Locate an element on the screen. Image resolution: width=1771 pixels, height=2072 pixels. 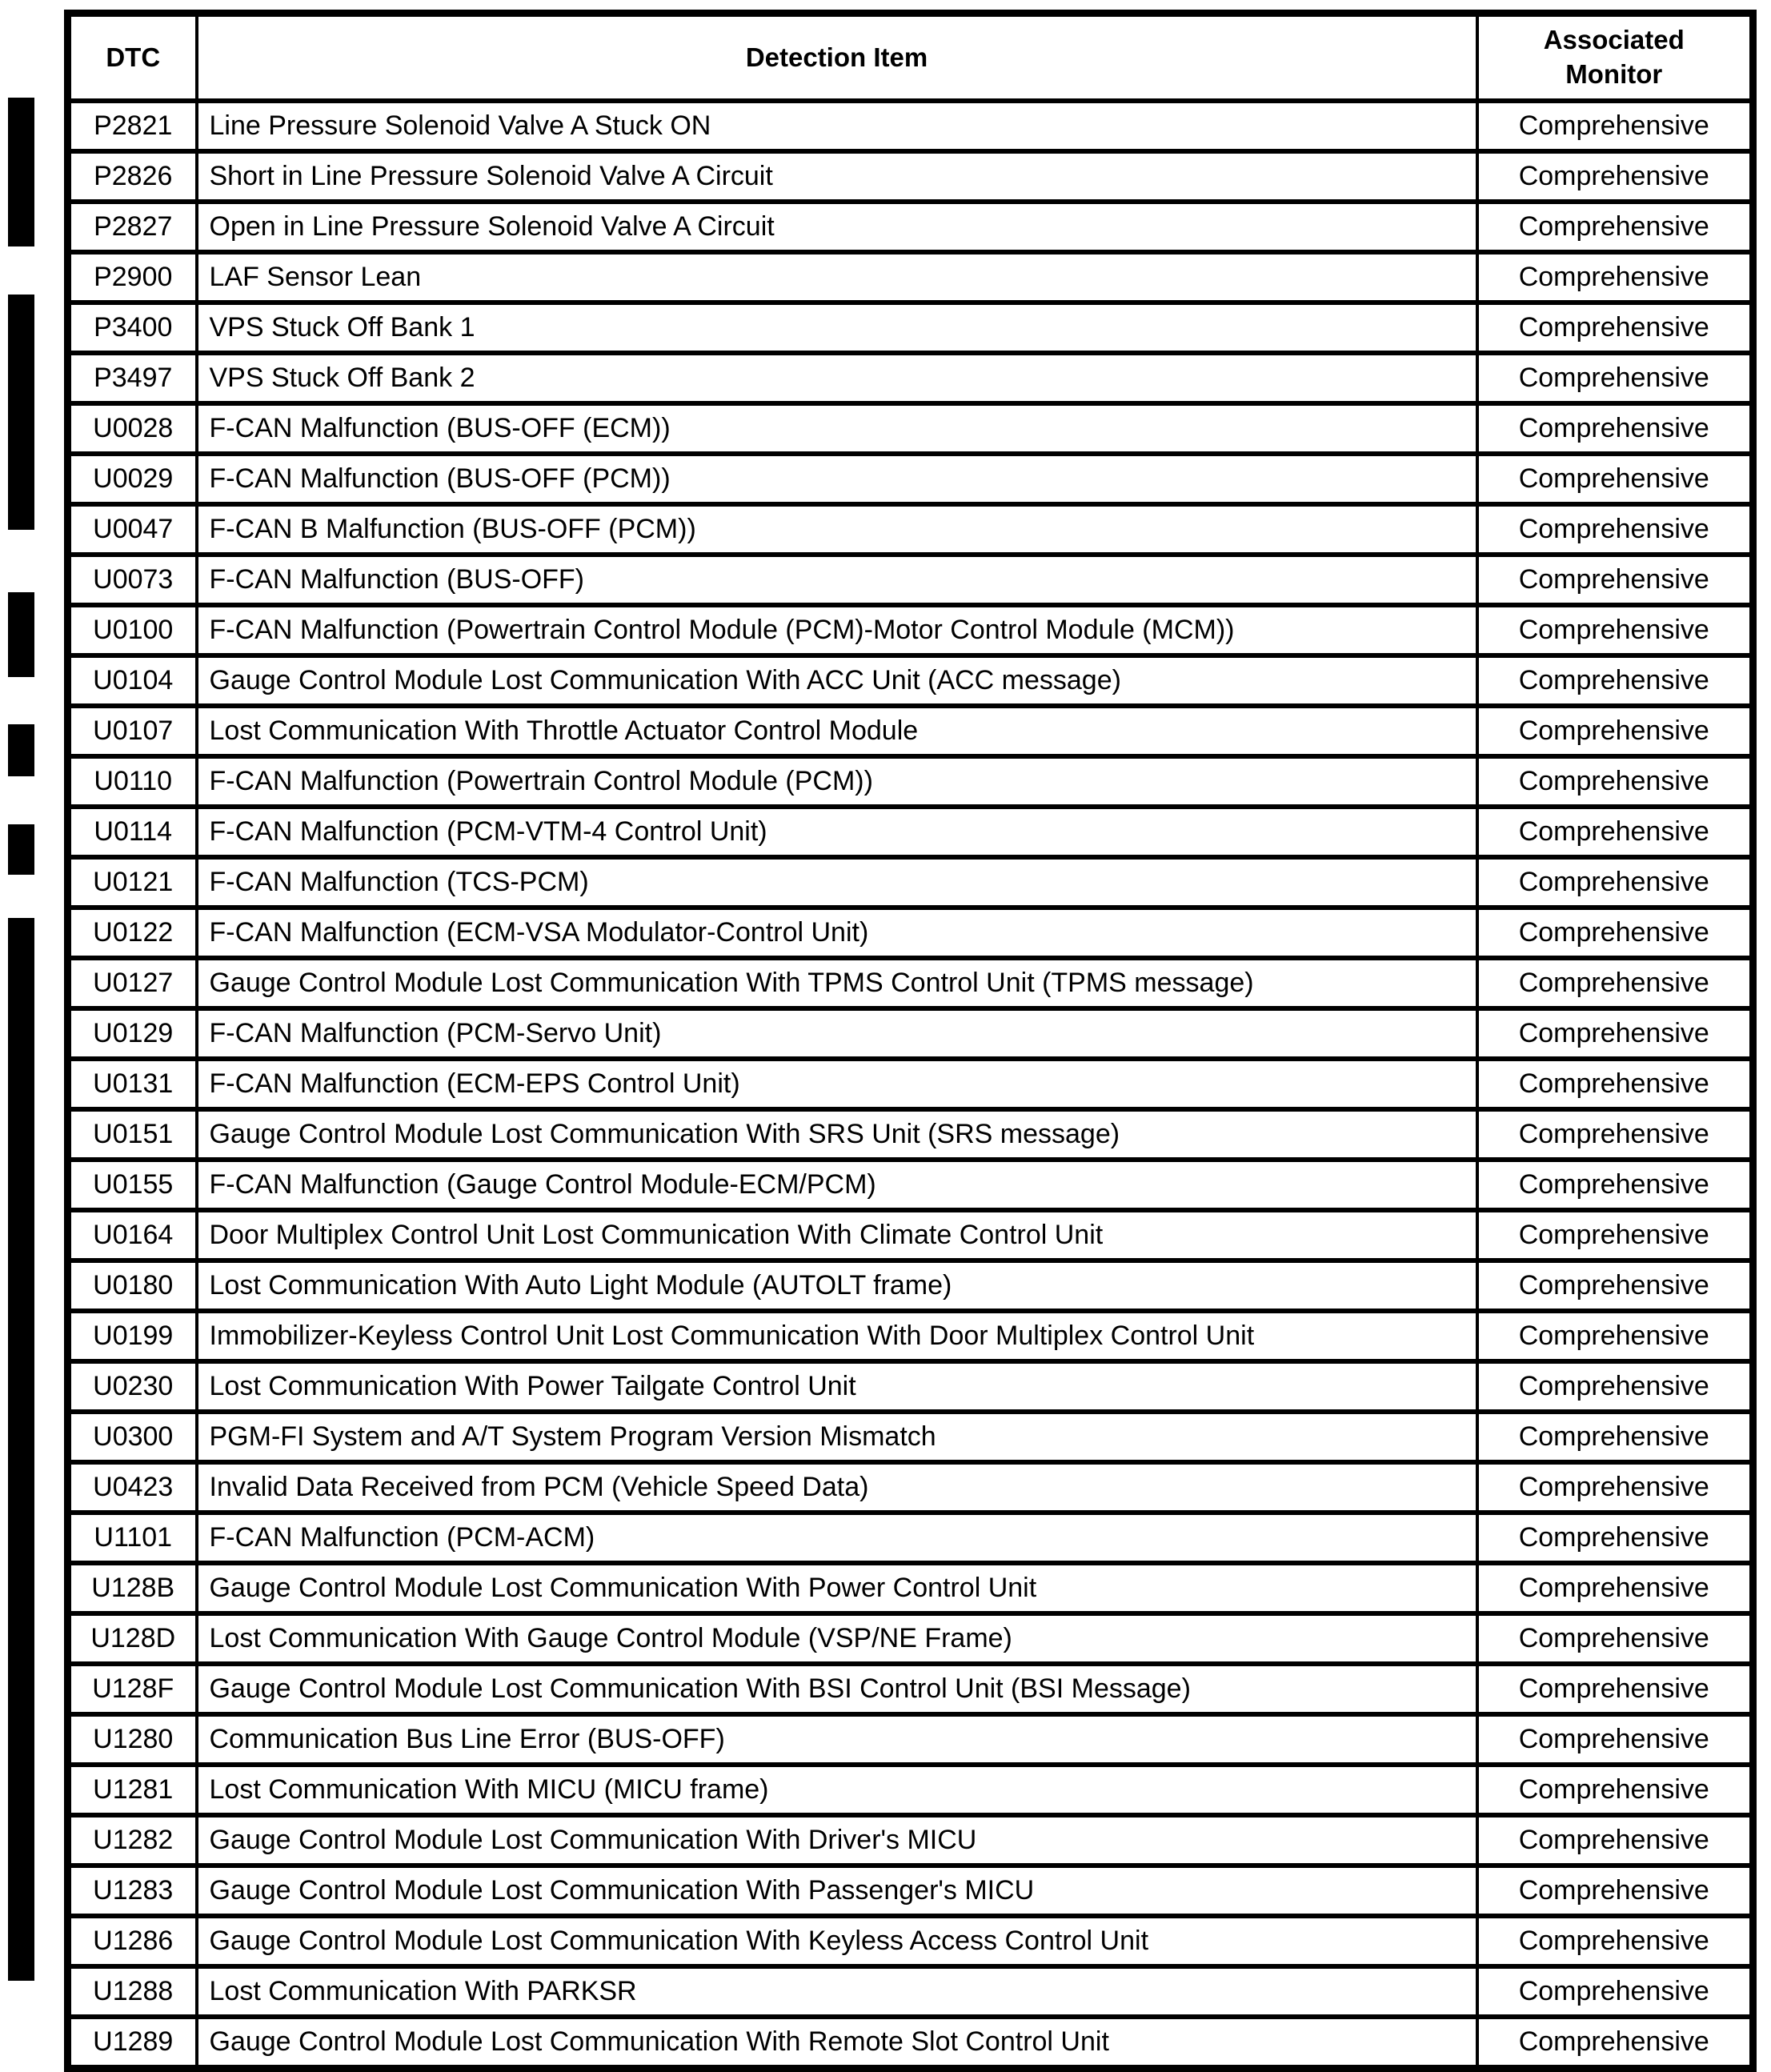
dtc-cell: U0028 is located at coordinates (132, 428).